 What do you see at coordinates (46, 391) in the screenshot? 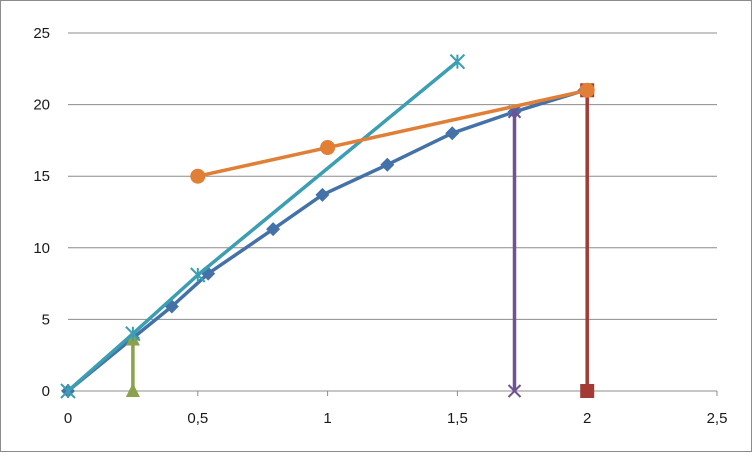
I see `y-tick-label: 0` at bounding box center [46, 391].